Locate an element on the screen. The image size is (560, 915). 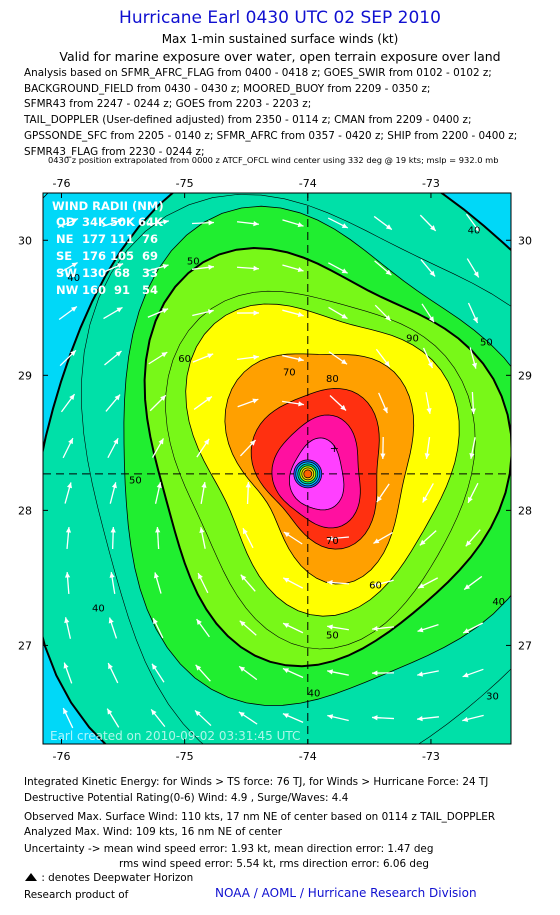
wind-radii-title: WIND RADII (NM) is located at coordinates (108, 206).